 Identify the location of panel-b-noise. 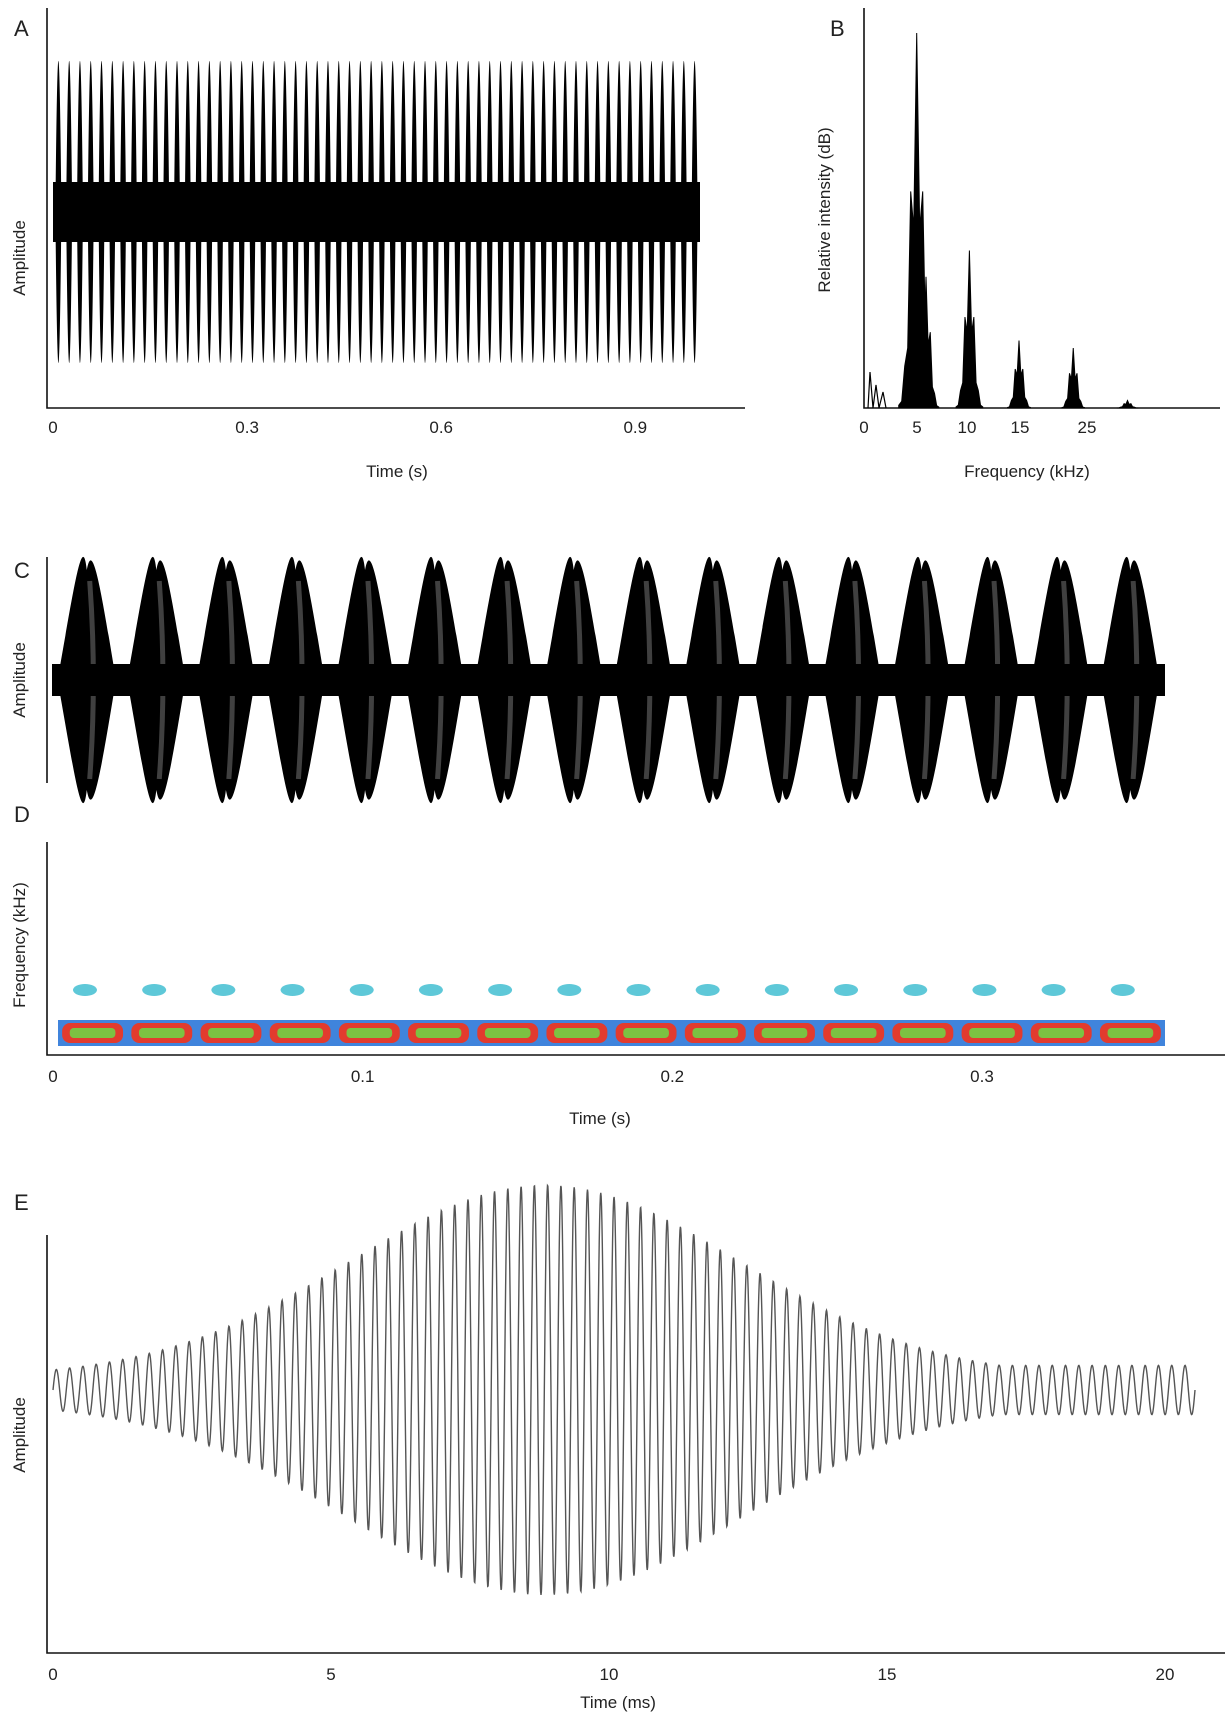
(877, 390).